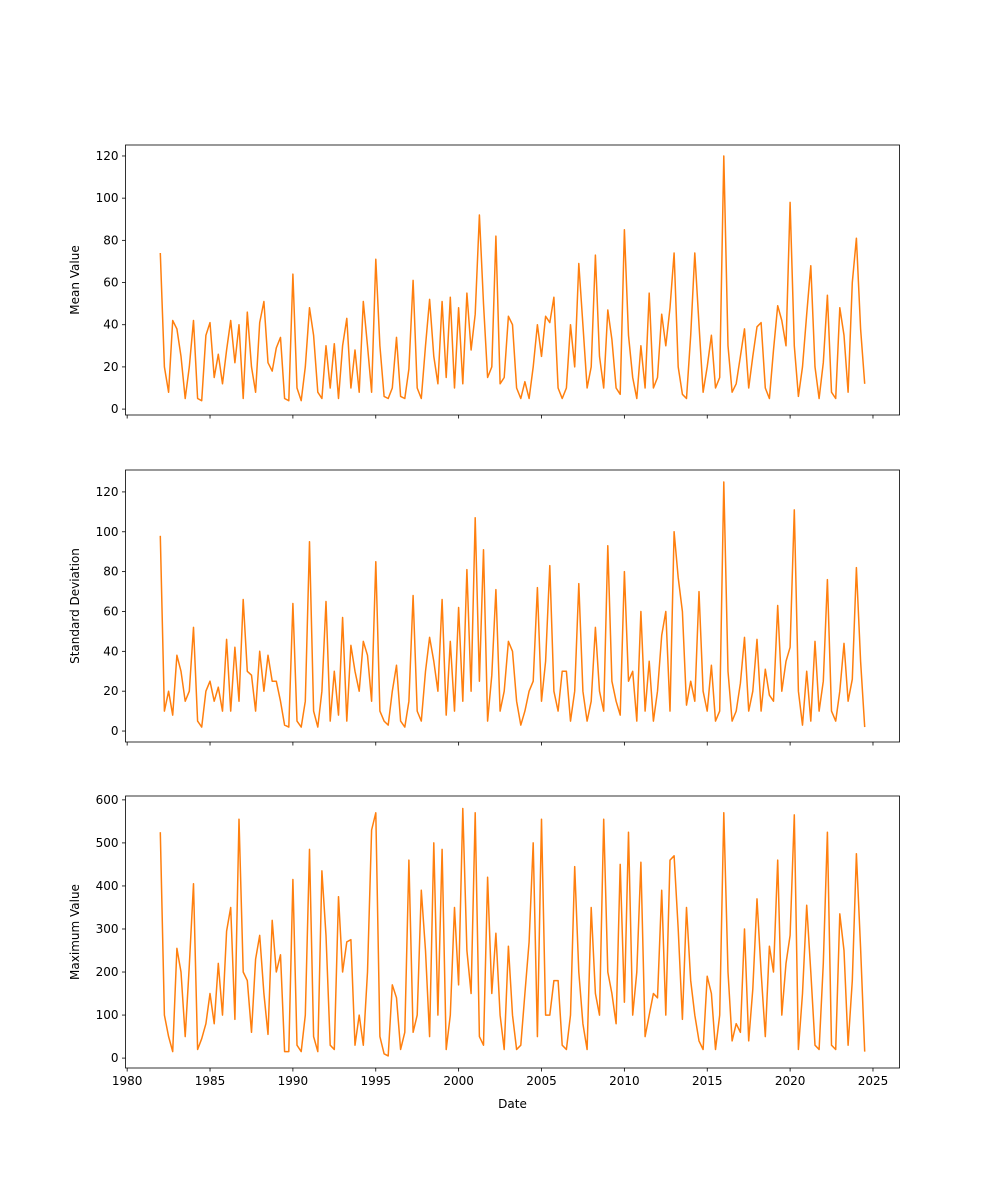 The height and width of the screenshot is (1200, 1000). Describe the element at coordinates (107, 929) in the screenshot. I see `y-tick-label: 300` at that location.